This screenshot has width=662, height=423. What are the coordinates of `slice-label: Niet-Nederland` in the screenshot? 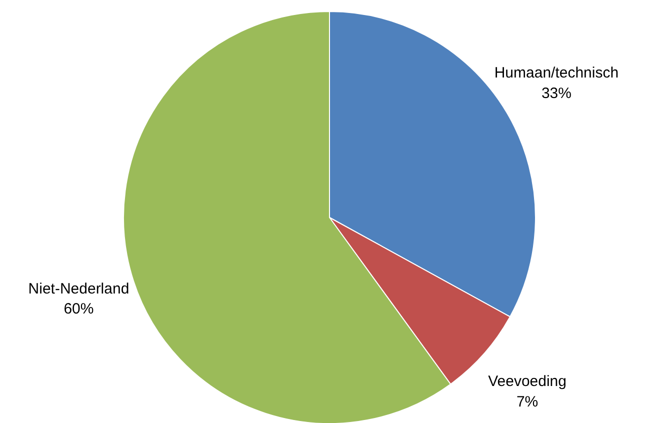 It's located at (79, 289).